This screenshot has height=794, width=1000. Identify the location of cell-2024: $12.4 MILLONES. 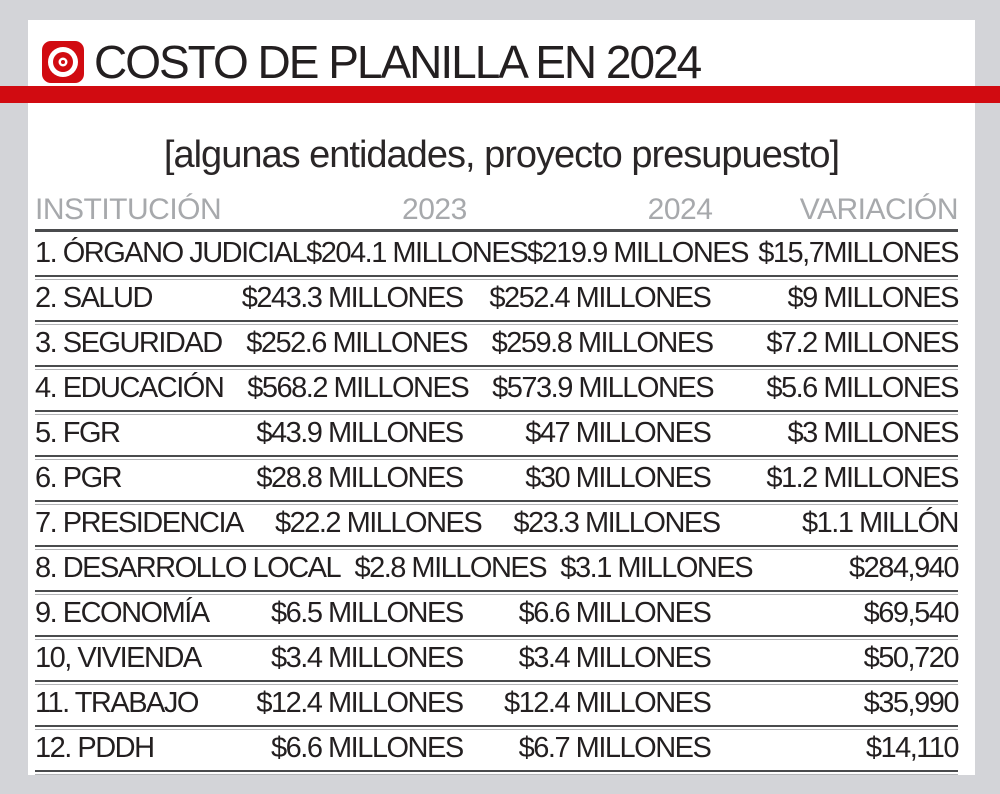
(608, 703).